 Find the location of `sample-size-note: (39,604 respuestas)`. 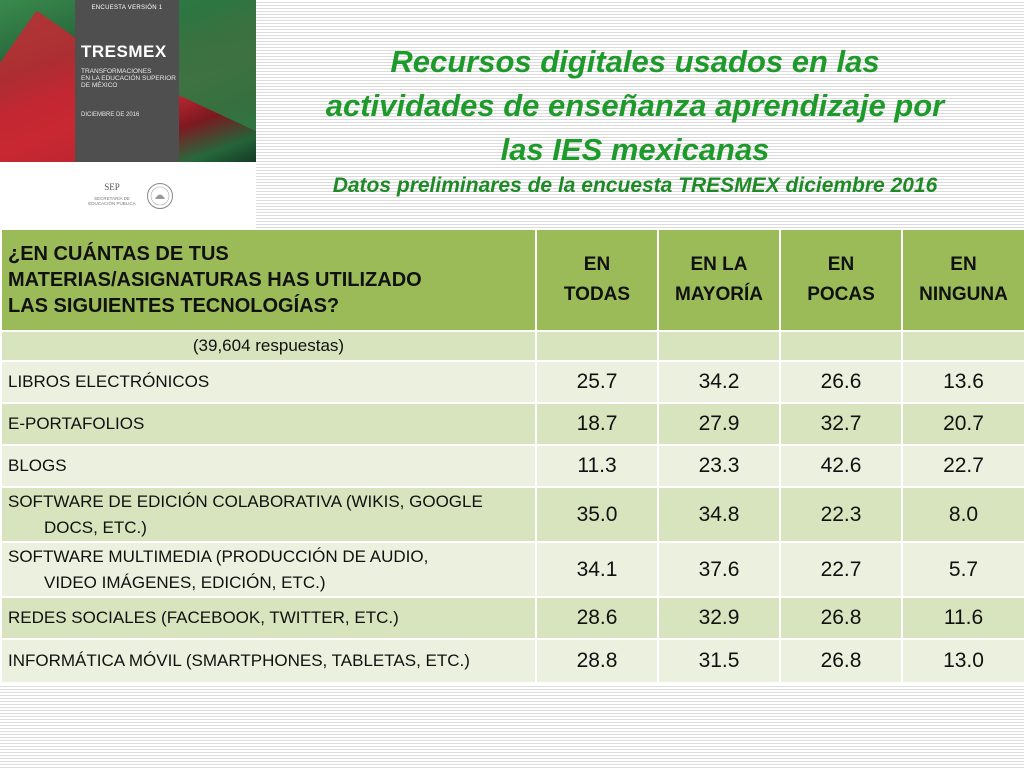

sample-size-note: (39,604 respuestas) is located at coordinates (268, 346).